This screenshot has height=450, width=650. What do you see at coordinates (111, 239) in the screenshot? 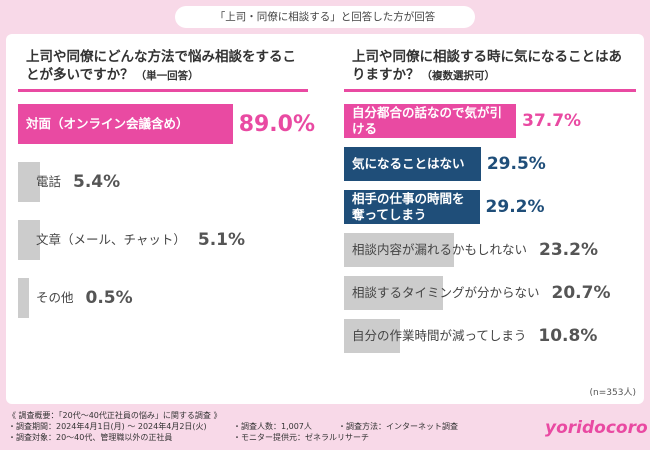
I see `category-label: 文章（メール、チャット）` at bounding box center [111, 239].